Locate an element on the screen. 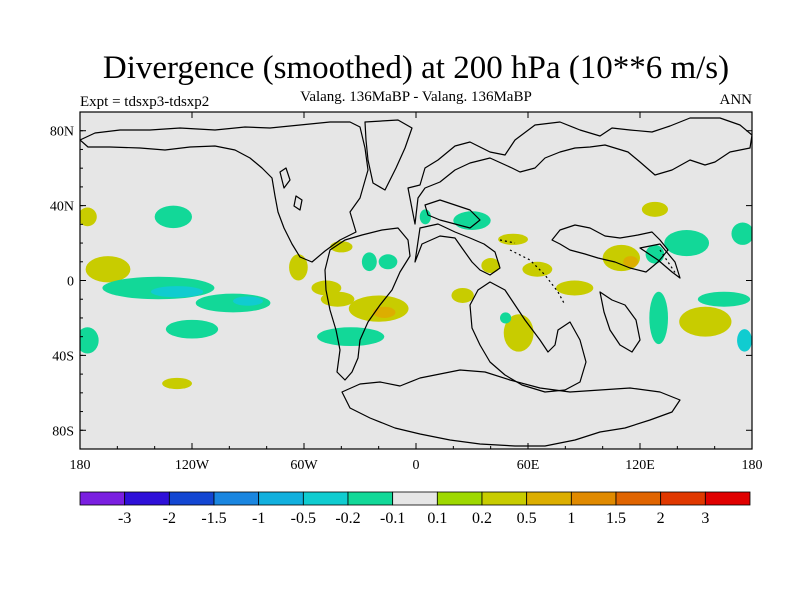 Image resolution: width=800 pixels, height=600 pixels. colorbar-label-7: 0.1 is located at coordinates (437, 518).